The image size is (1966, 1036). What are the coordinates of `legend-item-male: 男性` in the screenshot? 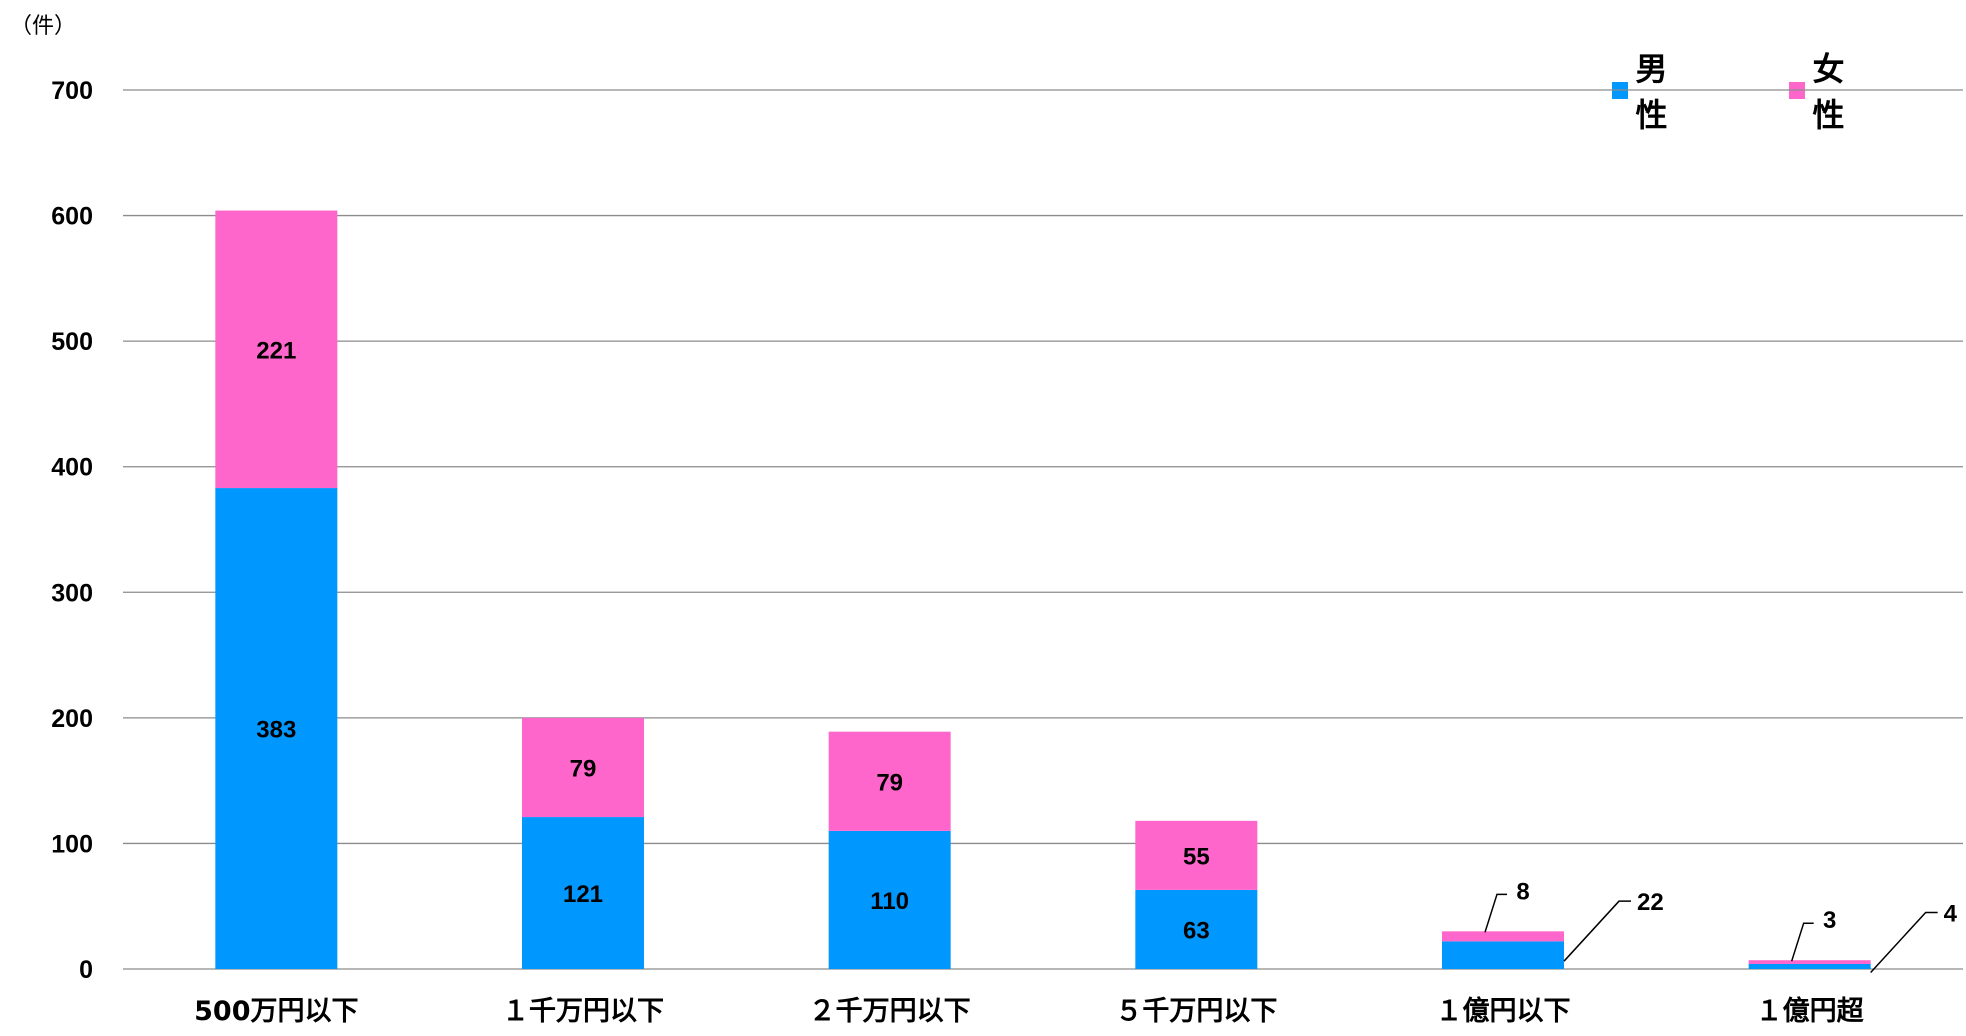 It's located at (1653, 90).